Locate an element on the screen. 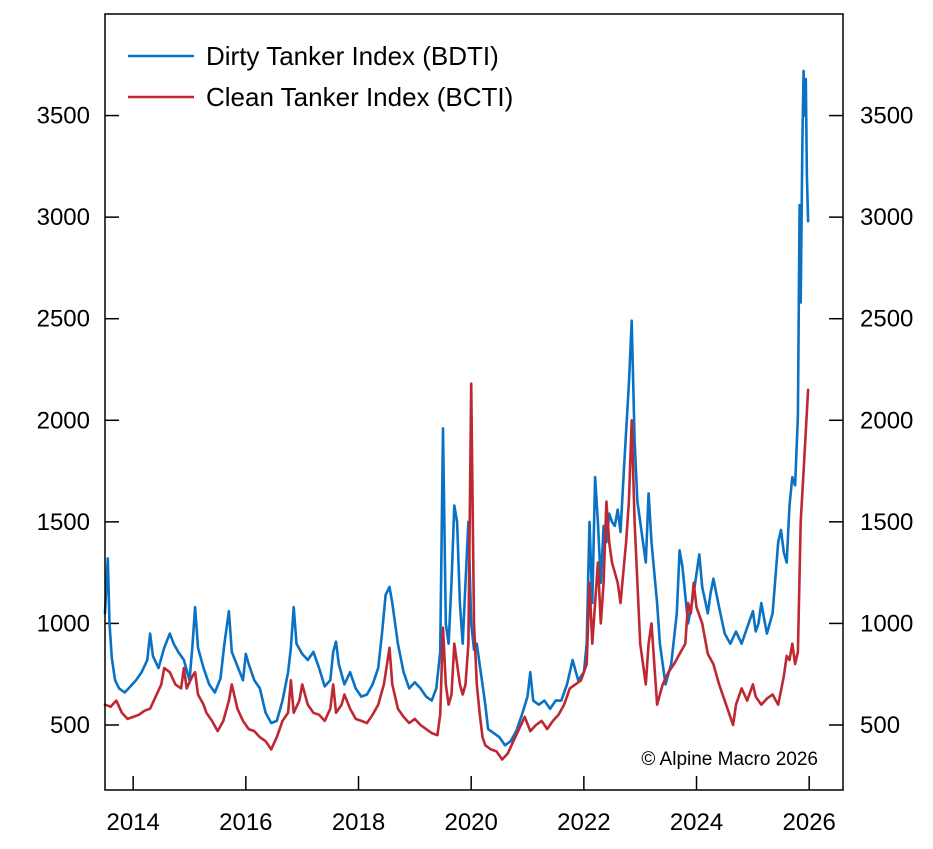 The image size is (933, 849). y-tick-label-right-2000: 2000 is located at coordinates (886, 420).